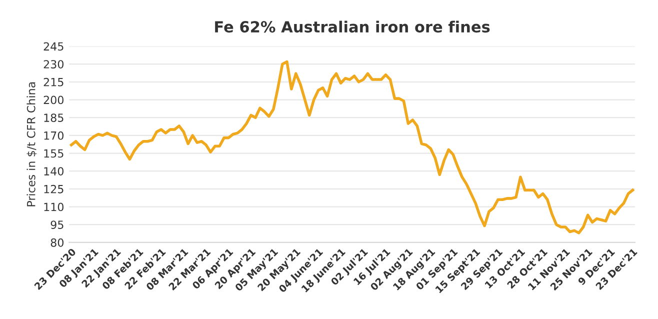 The image size is (658, 319). I want to click on y-tick-label: 155, so click(54, 153).